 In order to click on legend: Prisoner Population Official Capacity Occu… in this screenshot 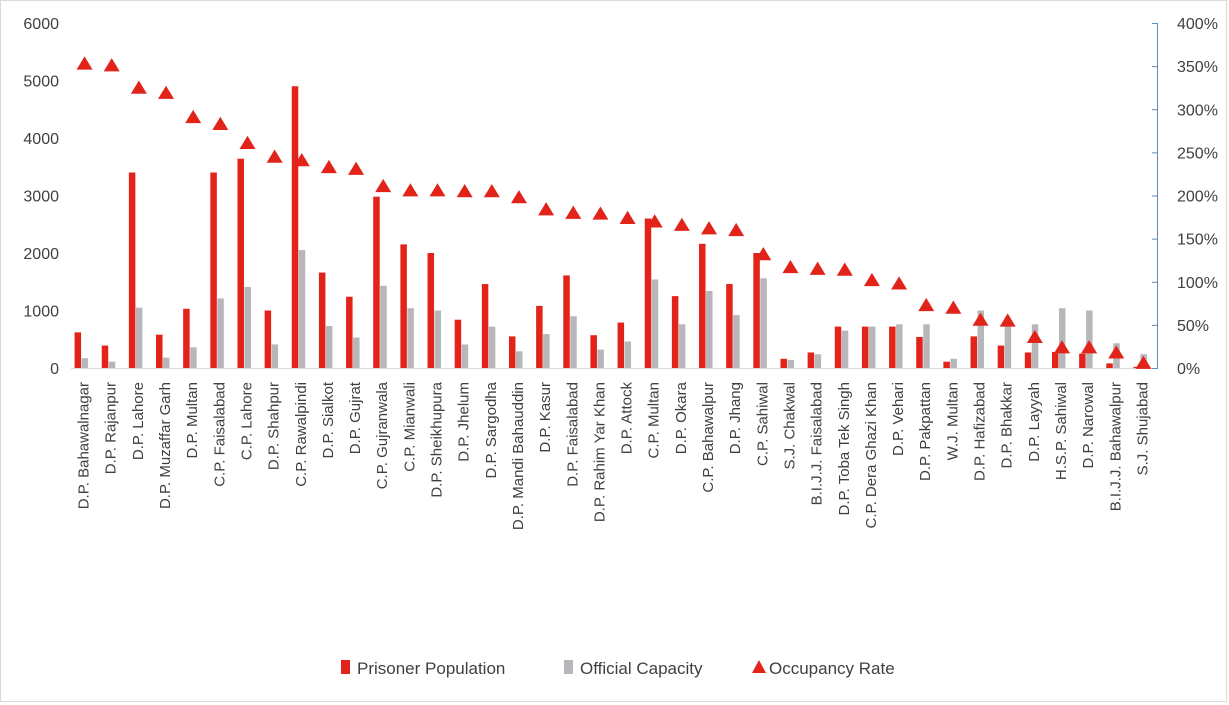, I will do `click(618, 668)`.